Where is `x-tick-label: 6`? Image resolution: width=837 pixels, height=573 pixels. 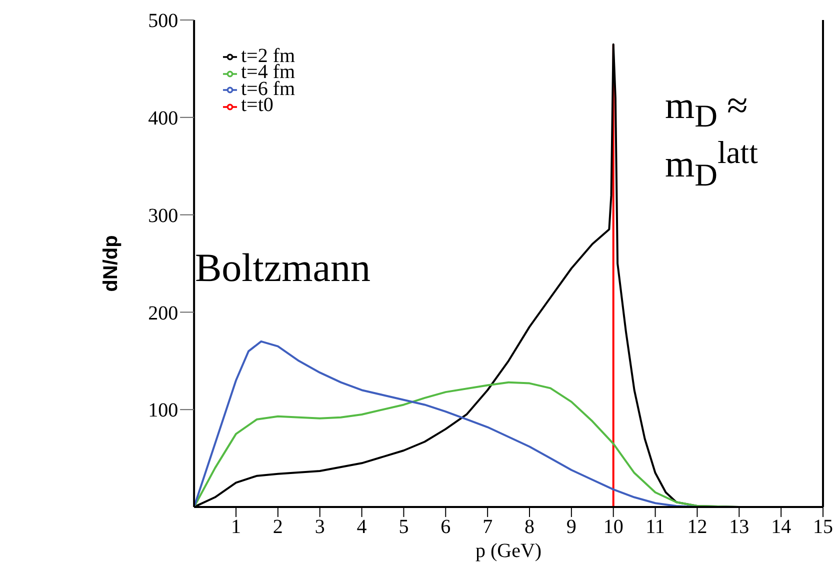
x-tick-label: 6 is located at coordinates (445, 527).